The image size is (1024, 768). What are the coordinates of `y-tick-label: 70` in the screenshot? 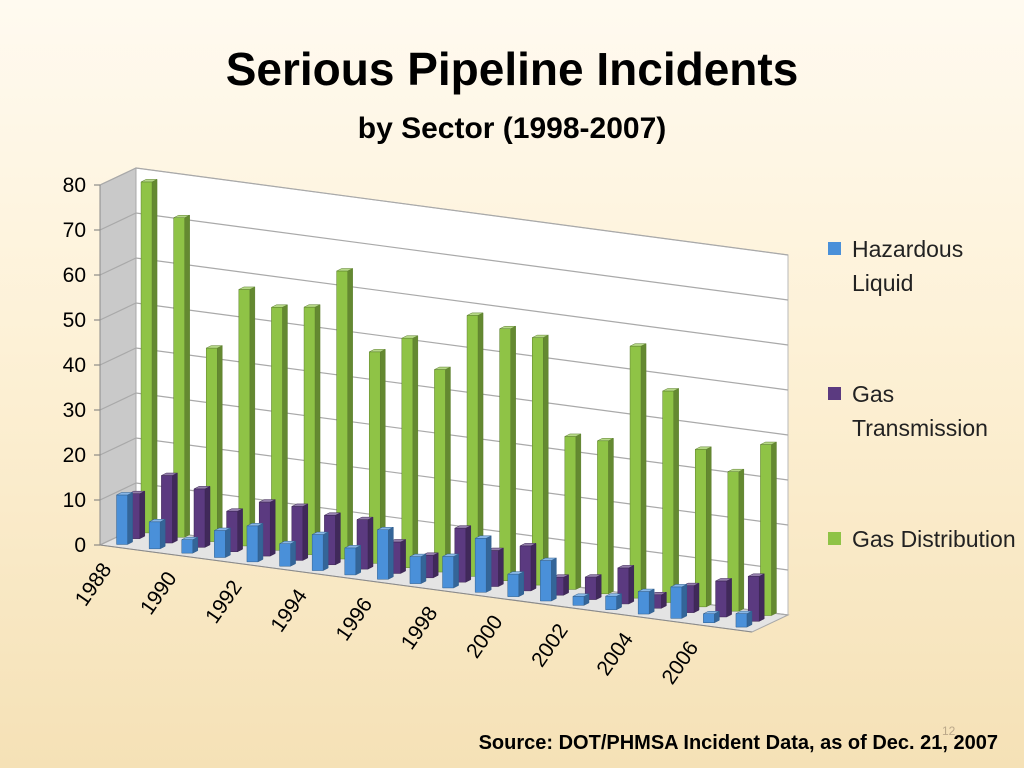 It's located at (74, 230).